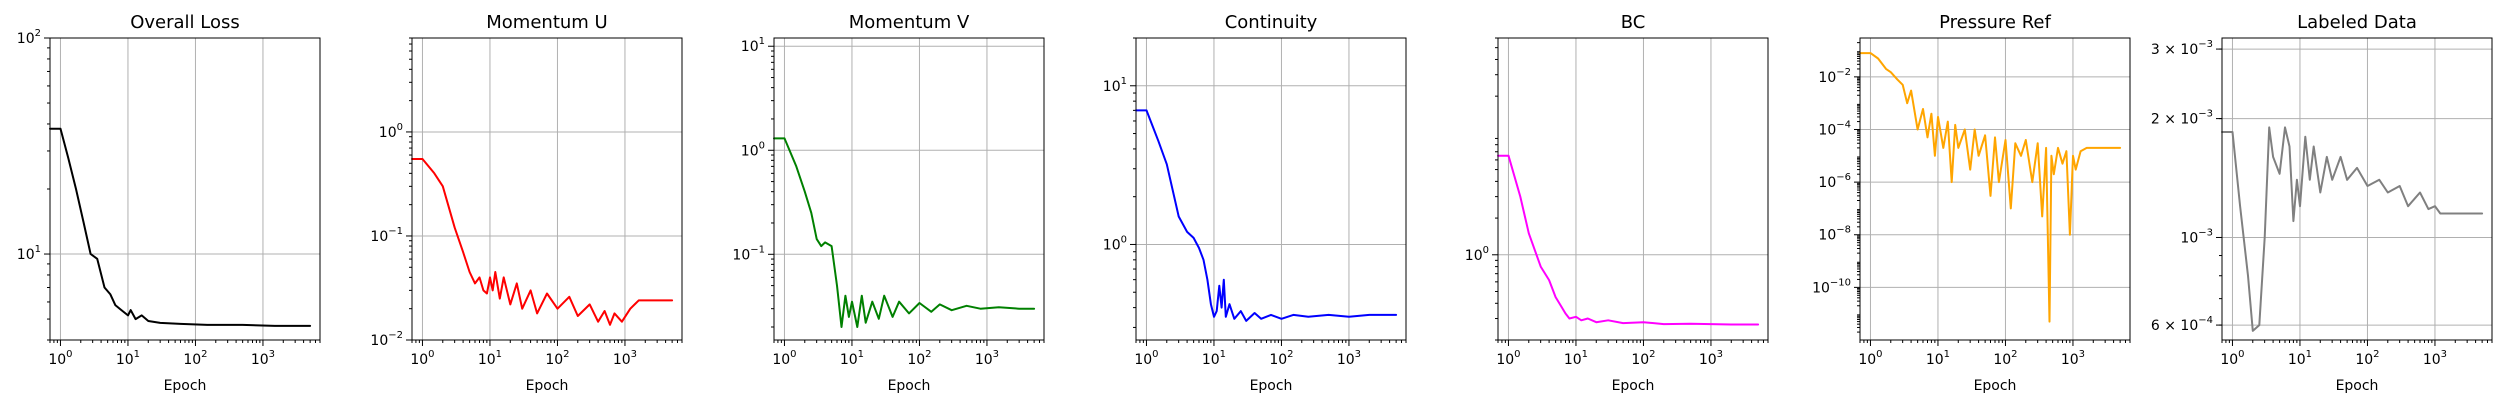 Image resolution: width=2500 pixels, height=400 pixels. What do you see at coordinates (904, 232) in the screenshot?
I see `series-line-momentum-v` at bounding box center [904, 232].